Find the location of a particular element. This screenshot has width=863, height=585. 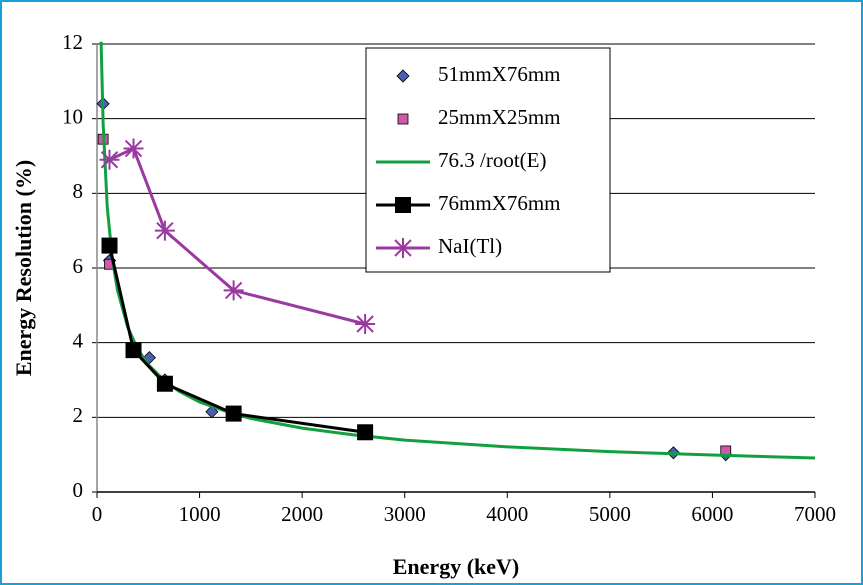

y-tick-label: 4 is located at coordinates (78, 340).